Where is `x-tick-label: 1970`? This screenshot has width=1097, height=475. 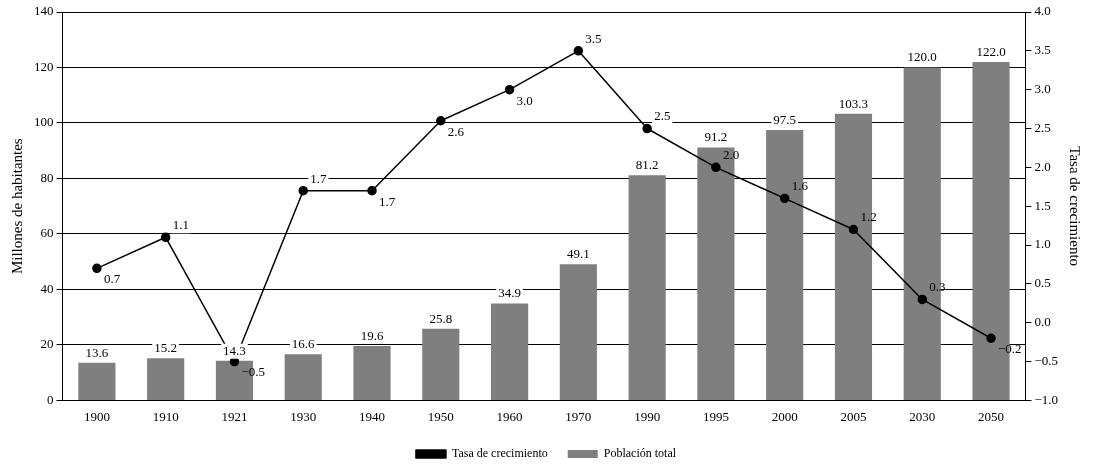
x-tick-label: 1970 is located at coordinates (578, 416).